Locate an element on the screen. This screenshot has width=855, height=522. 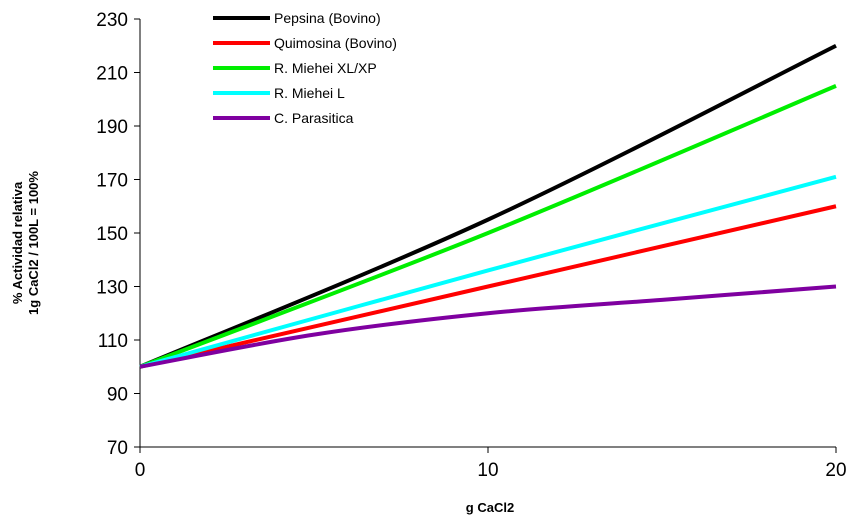
legend-label: R. Miehei XL/XP is located at coordinates (325, 68).